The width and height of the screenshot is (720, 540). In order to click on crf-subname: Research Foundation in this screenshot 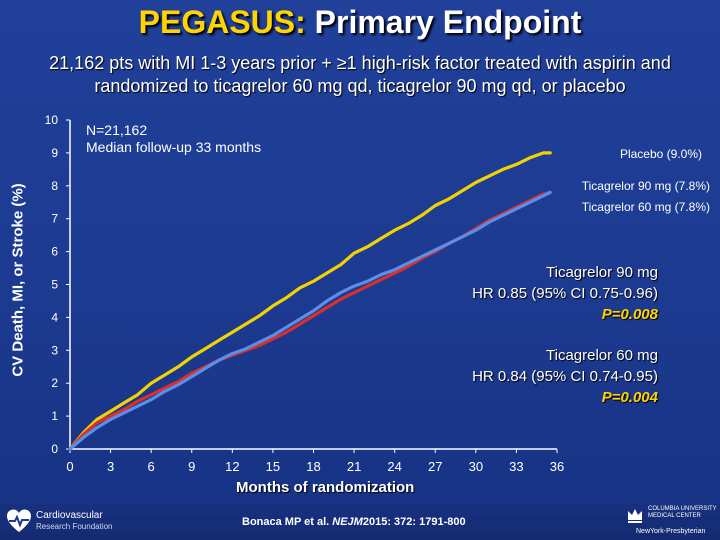, I will do `click(74, 526)`.